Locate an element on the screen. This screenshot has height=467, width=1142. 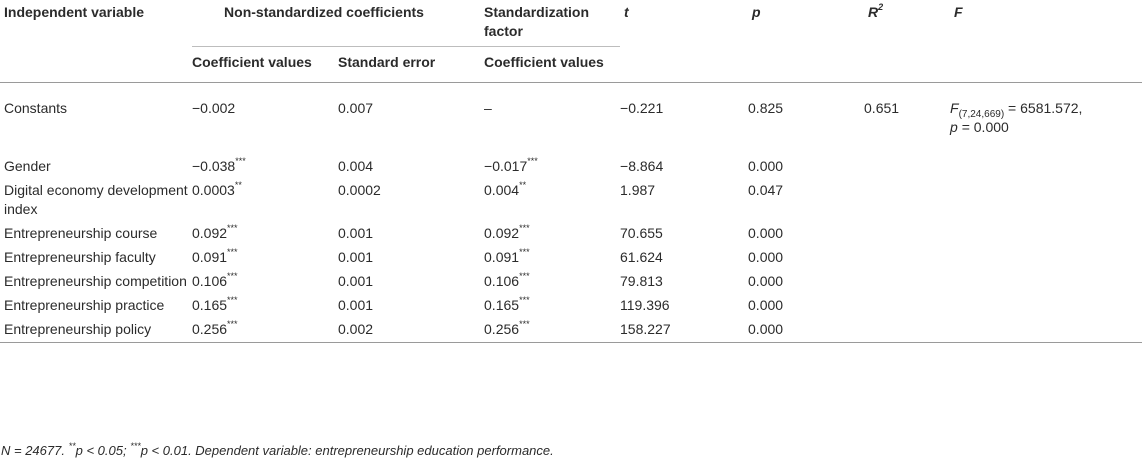
cell-t: −8.864 is located at coordinates (642, 166).